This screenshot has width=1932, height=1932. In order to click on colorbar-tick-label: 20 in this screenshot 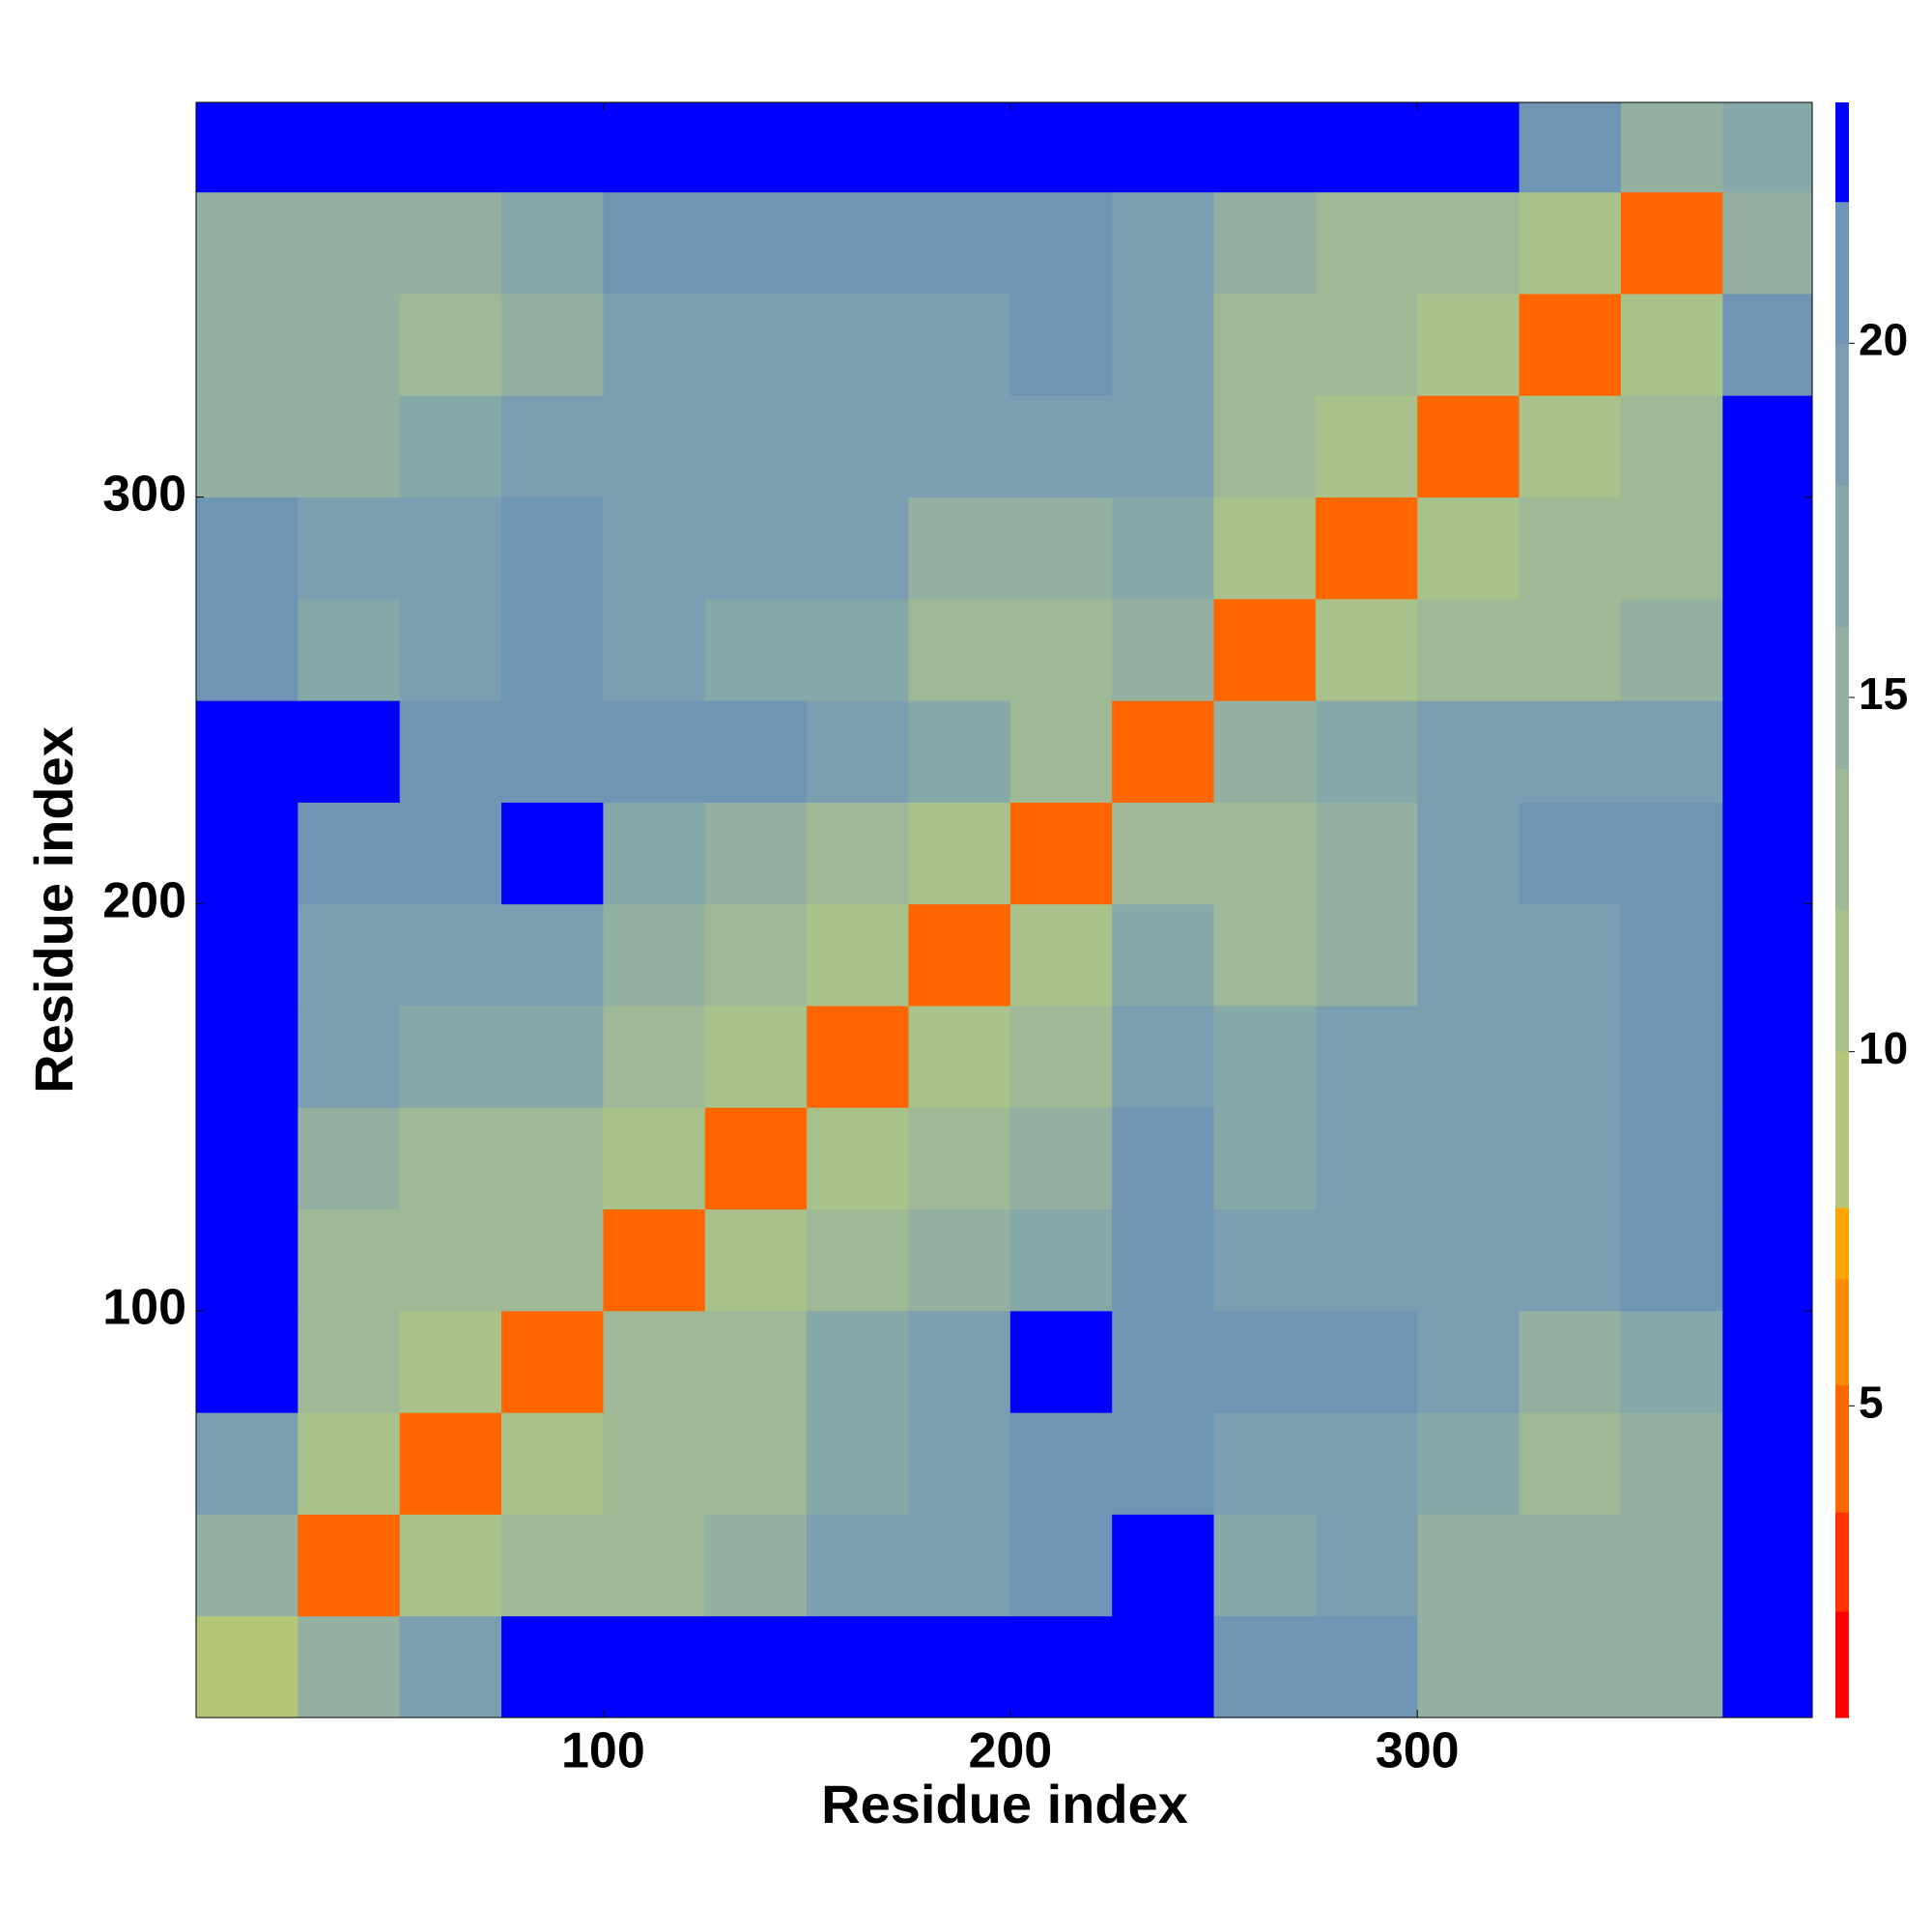, I will do `click(1883, 339)`.